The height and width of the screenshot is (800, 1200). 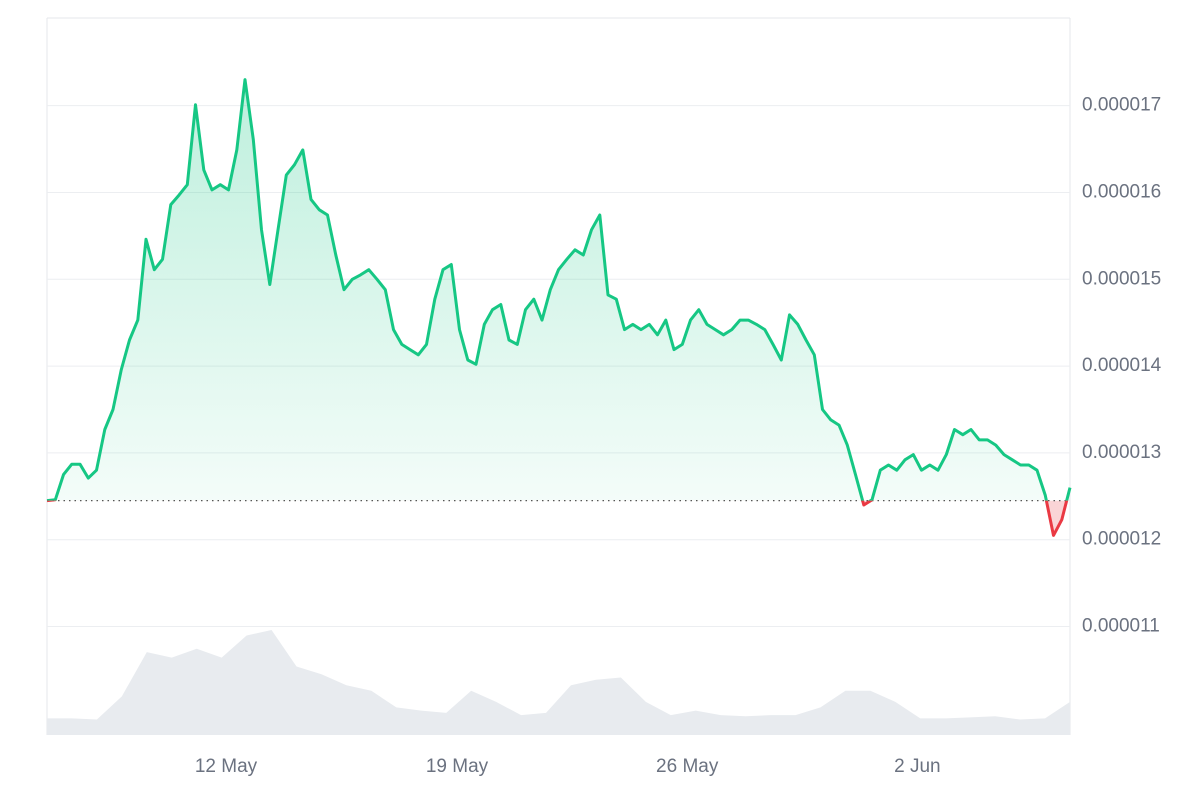 What do you see at coordinates (687, 766) in the screenshot?
I see `x-tick-label: 26 May` at bounding box center [687, 766].